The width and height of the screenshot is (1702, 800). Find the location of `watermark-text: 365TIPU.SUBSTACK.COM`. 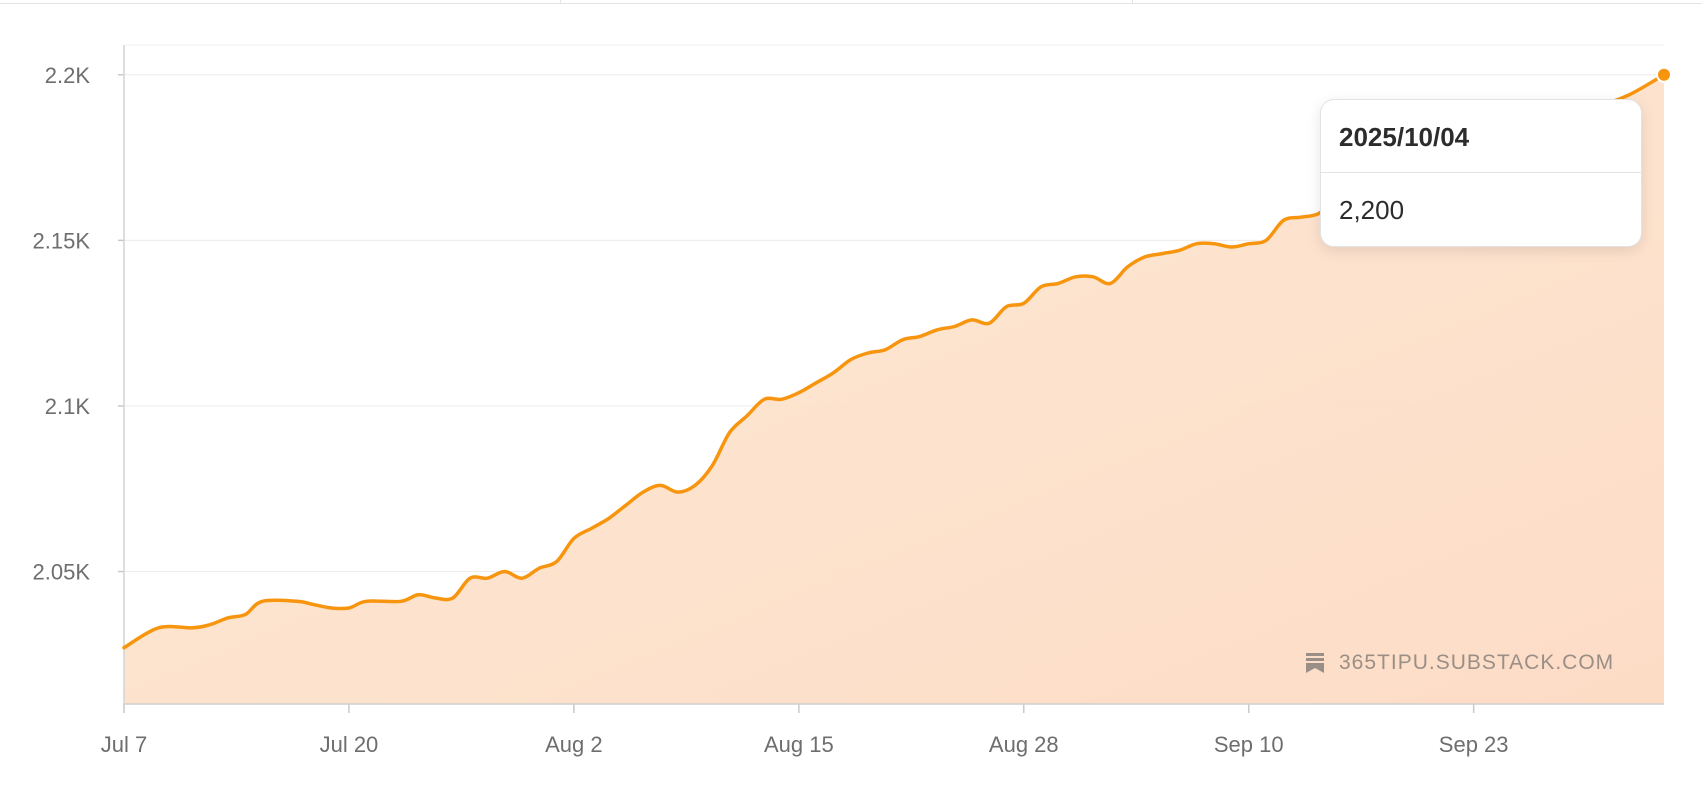

watermark-text: 365TIPU.SUBSTACK.COM is located at coordinates (1477, 662).